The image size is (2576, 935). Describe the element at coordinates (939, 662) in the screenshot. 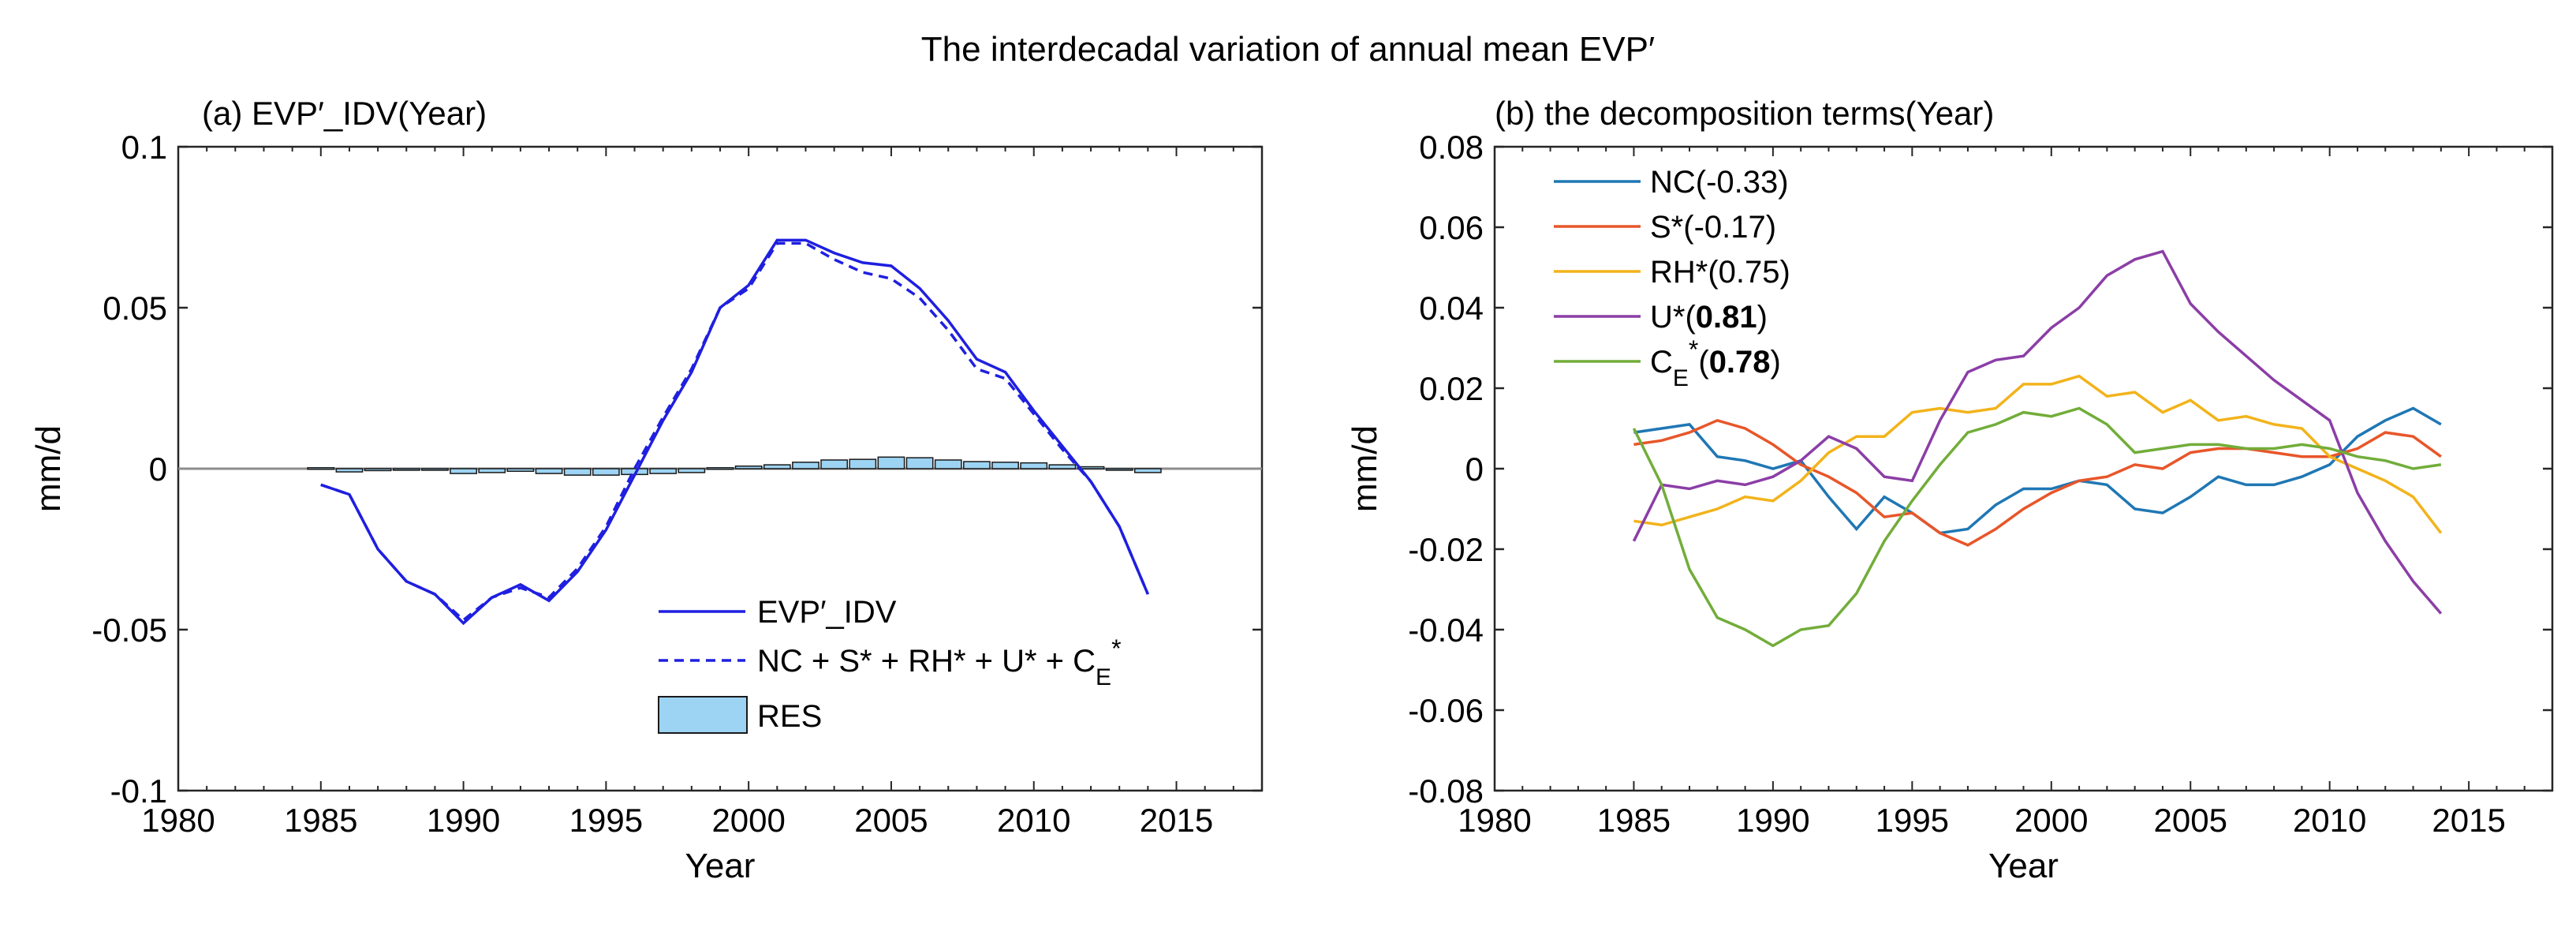

I see `legend-label-sum: NC + S* + RH* + U* + CE*` at that location.